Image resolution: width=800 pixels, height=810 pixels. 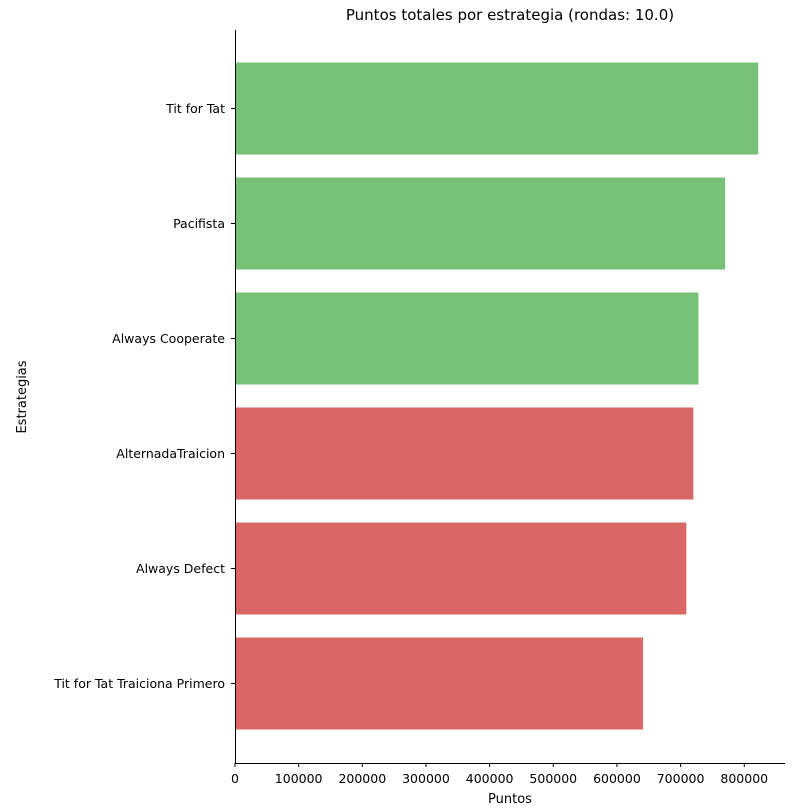 What do you see at coordinates (510, 799) in the screenshot?
I see `x-axis-label: Puntos` at bounding box center [510, 799].